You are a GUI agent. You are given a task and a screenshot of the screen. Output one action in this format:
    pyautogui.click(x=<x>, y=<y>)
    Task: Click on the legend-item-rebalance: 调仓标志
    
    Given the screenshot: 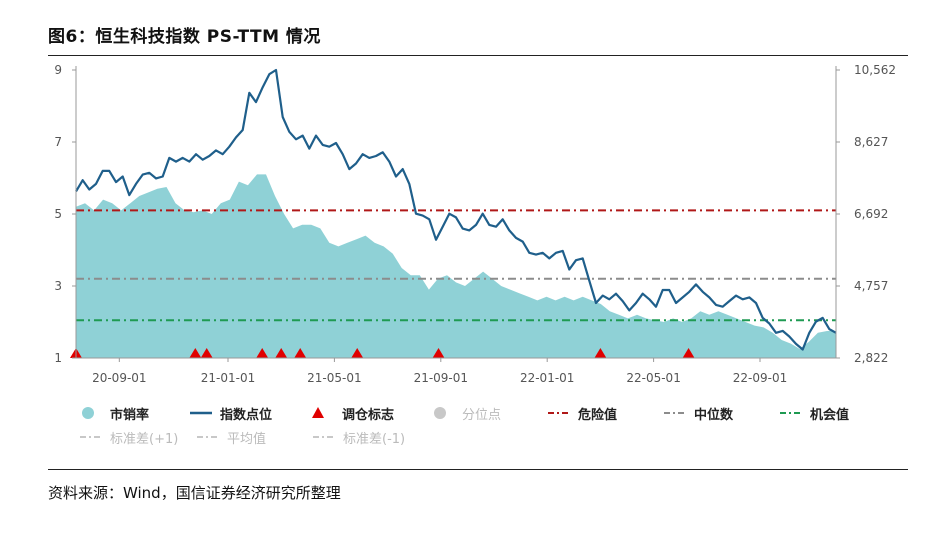 What is the action you would take?
    pyautogui.click(x=372, y=413)
    